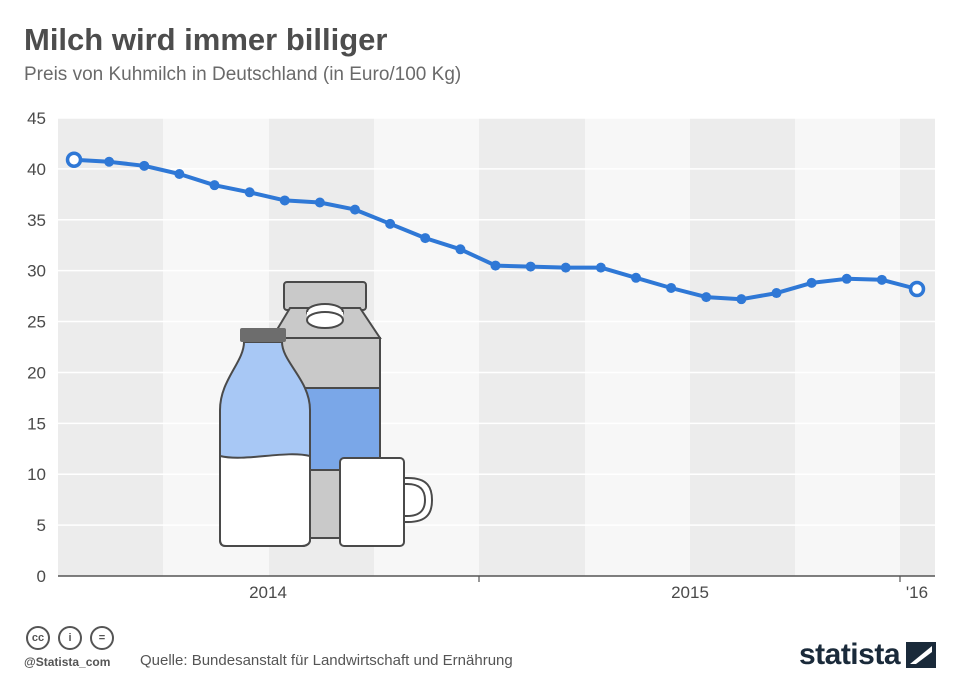  I want to click on y-tick-label: 35, so click(36, 220).